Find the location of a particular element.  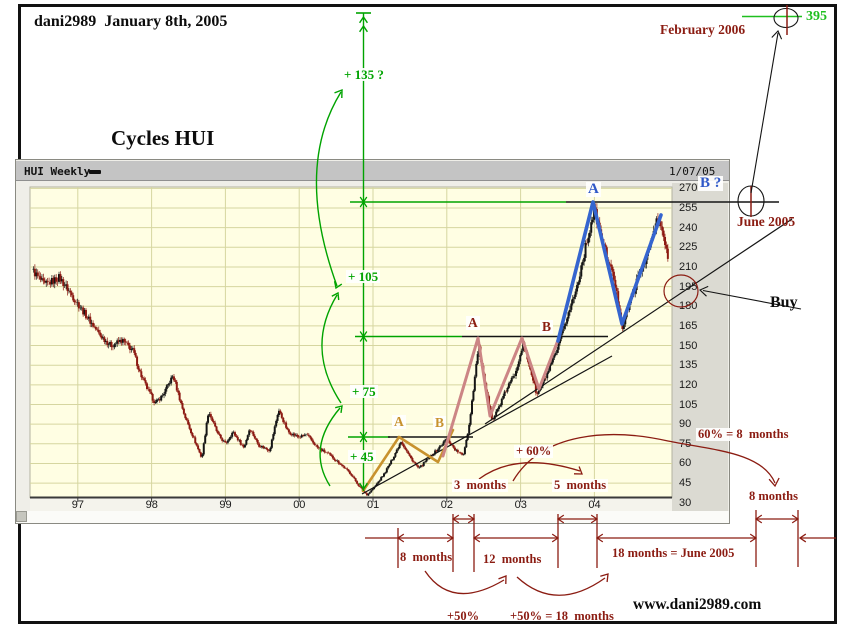

y-axis-label: 210 is located at coordinates (688, 266).